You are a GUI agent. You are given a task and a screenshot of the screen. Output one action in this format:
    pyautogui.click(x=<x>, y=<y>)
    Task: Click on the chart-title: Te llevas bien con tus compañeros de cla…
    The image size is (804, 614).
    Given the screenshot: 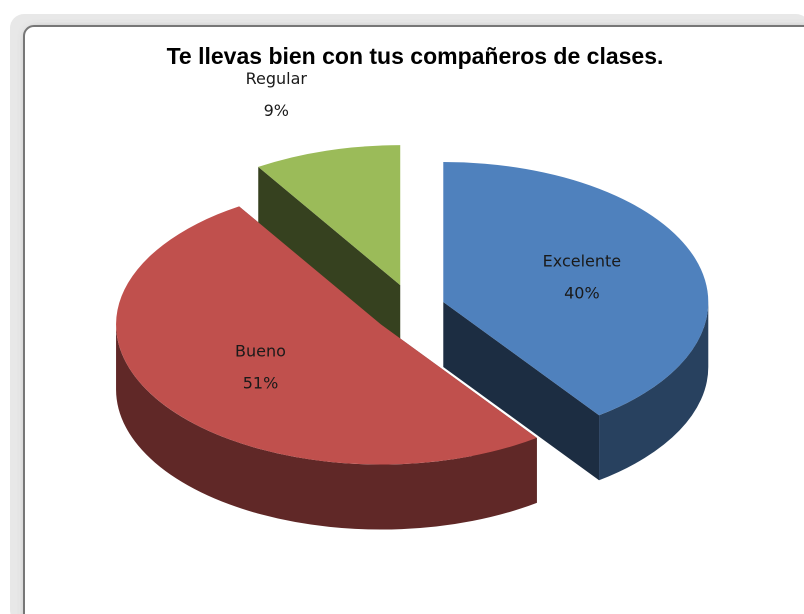 What is the action you would take?
    pyautogui.click(x=415, y=56)
    